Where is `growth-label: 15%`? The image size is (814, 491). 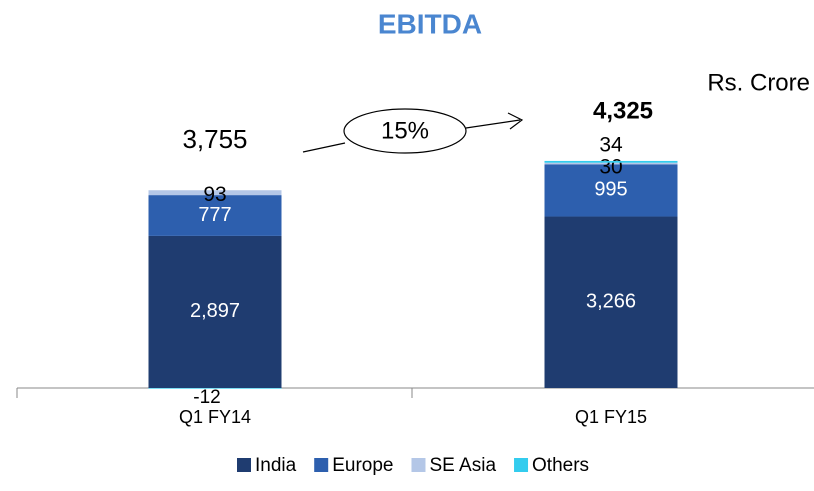
growth-label: 15% is located at coordinates (405, 130).